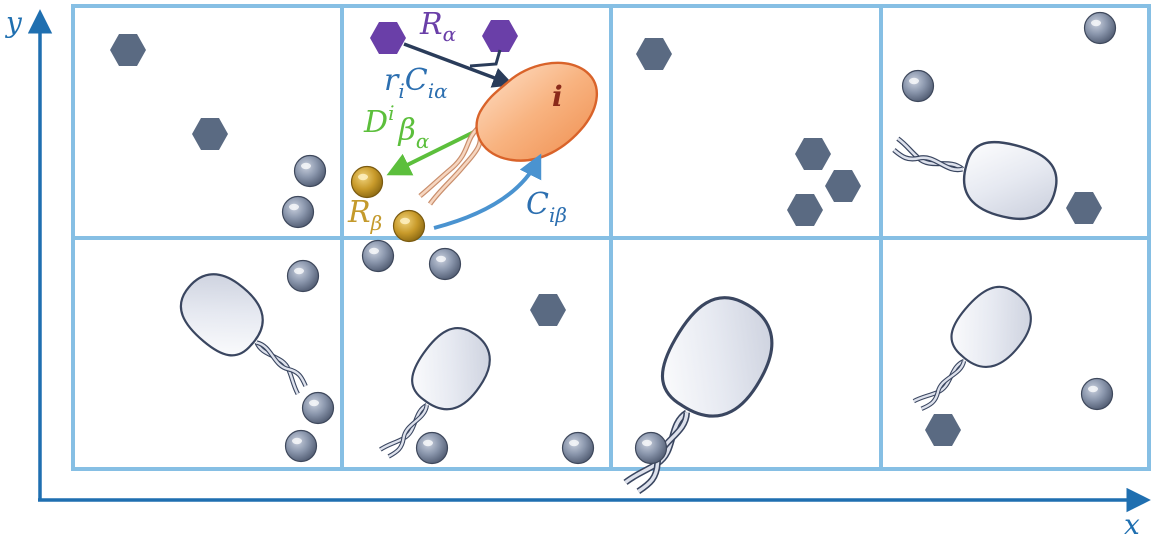  Describe the element at coordinates (432, 152) in the screenshot. I see `secretion-arrow` at that location.